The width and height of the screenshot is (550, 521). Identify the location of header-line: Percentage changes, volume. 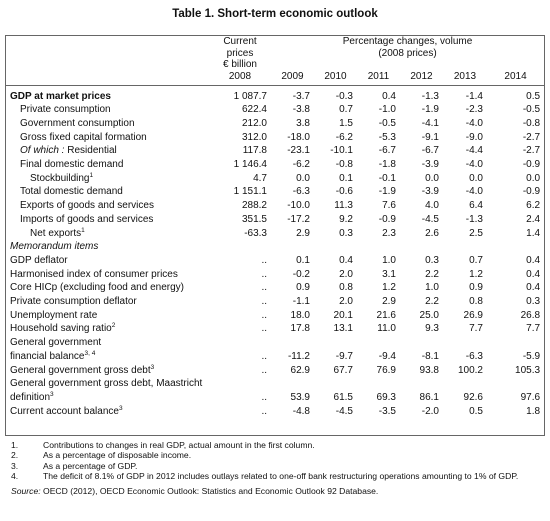
(407, 41).